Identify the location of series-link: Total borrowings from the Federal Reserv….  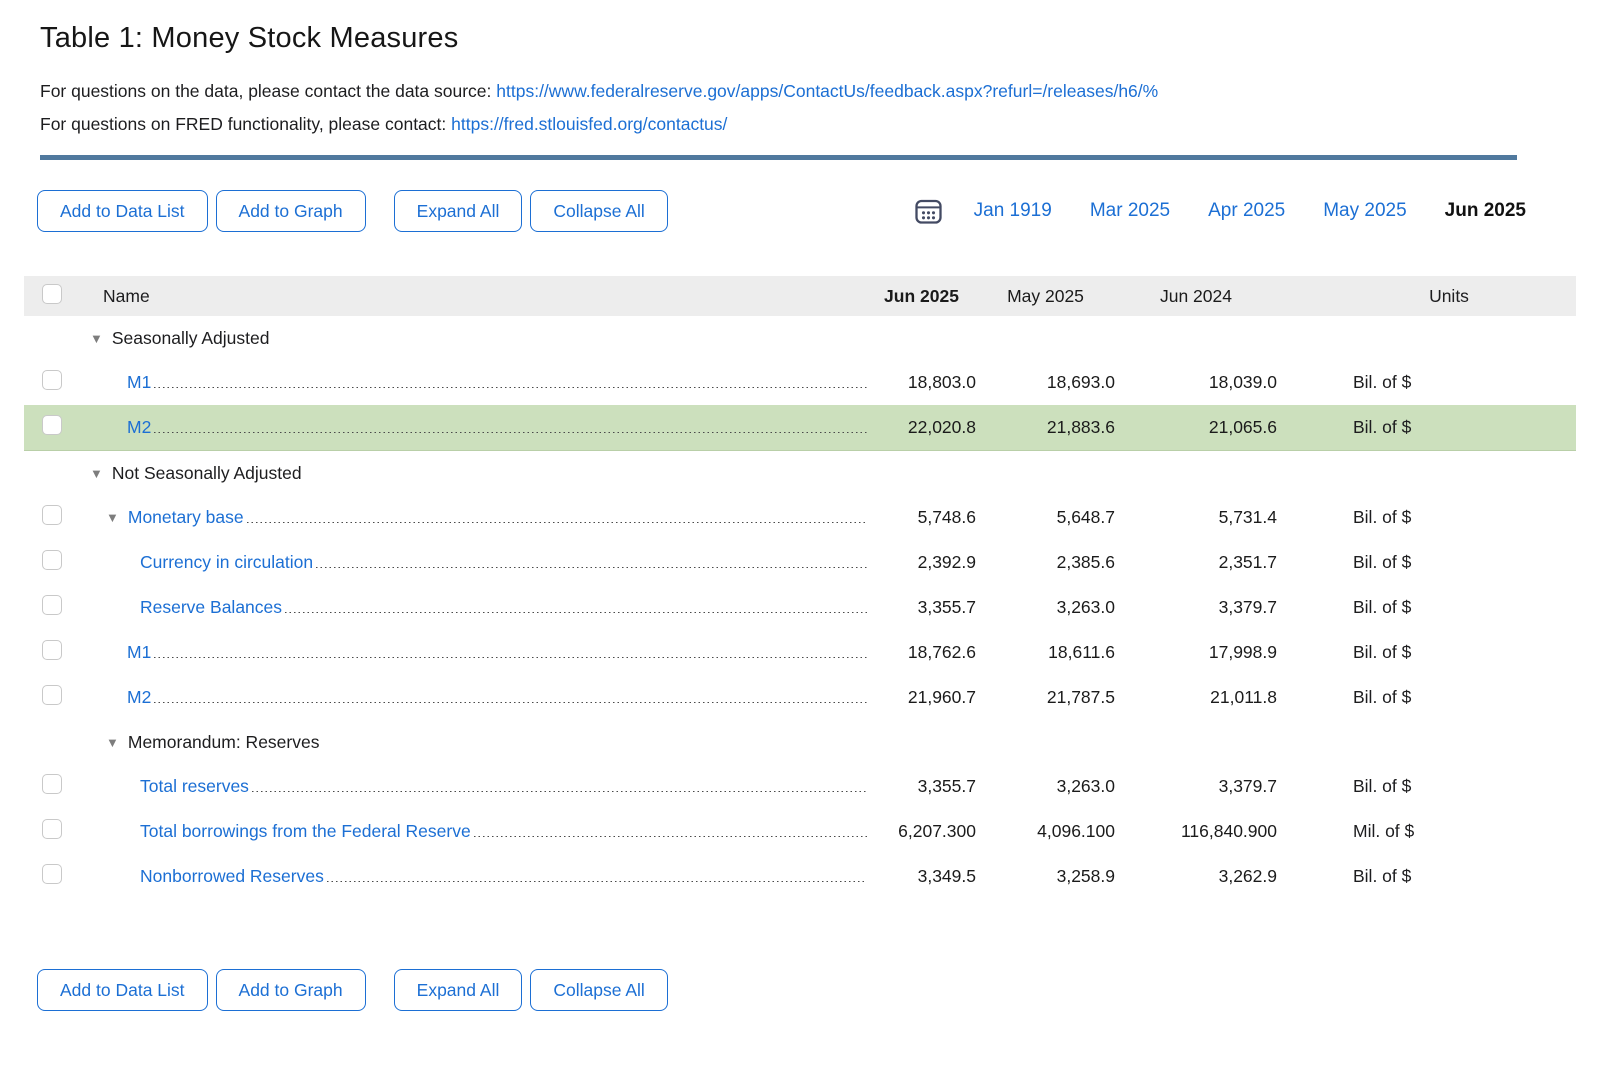
(305, 831).